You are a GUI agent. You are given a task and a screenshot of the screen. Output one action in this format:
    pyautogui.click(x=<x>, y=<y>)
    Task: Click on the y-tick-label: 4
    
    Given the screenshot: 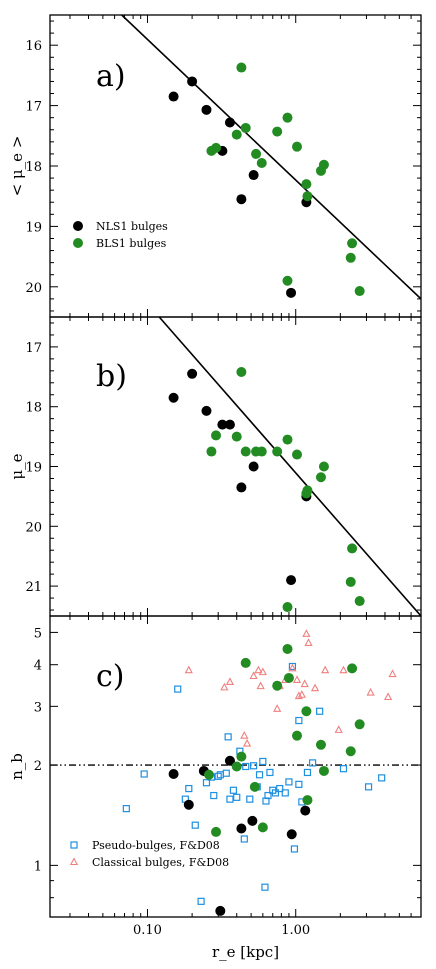 What is the action you would take?
    pyautogui.click(x=38, y=666)
    